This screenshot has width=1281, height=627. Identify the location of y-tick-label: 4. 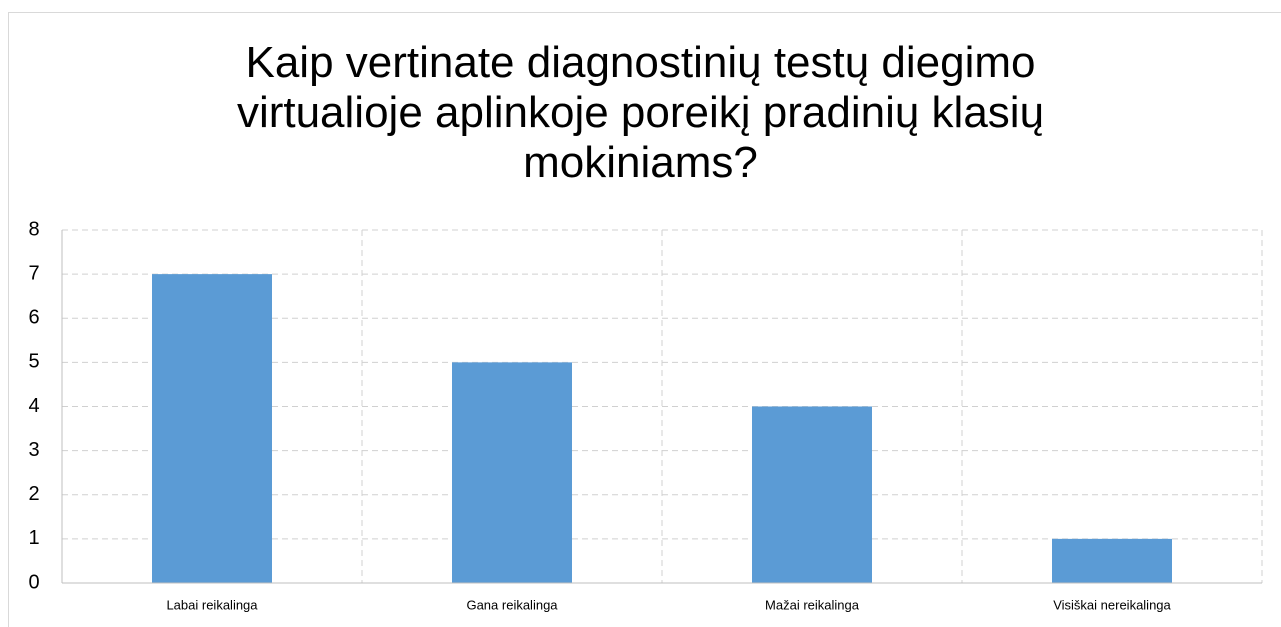
(33, 406).